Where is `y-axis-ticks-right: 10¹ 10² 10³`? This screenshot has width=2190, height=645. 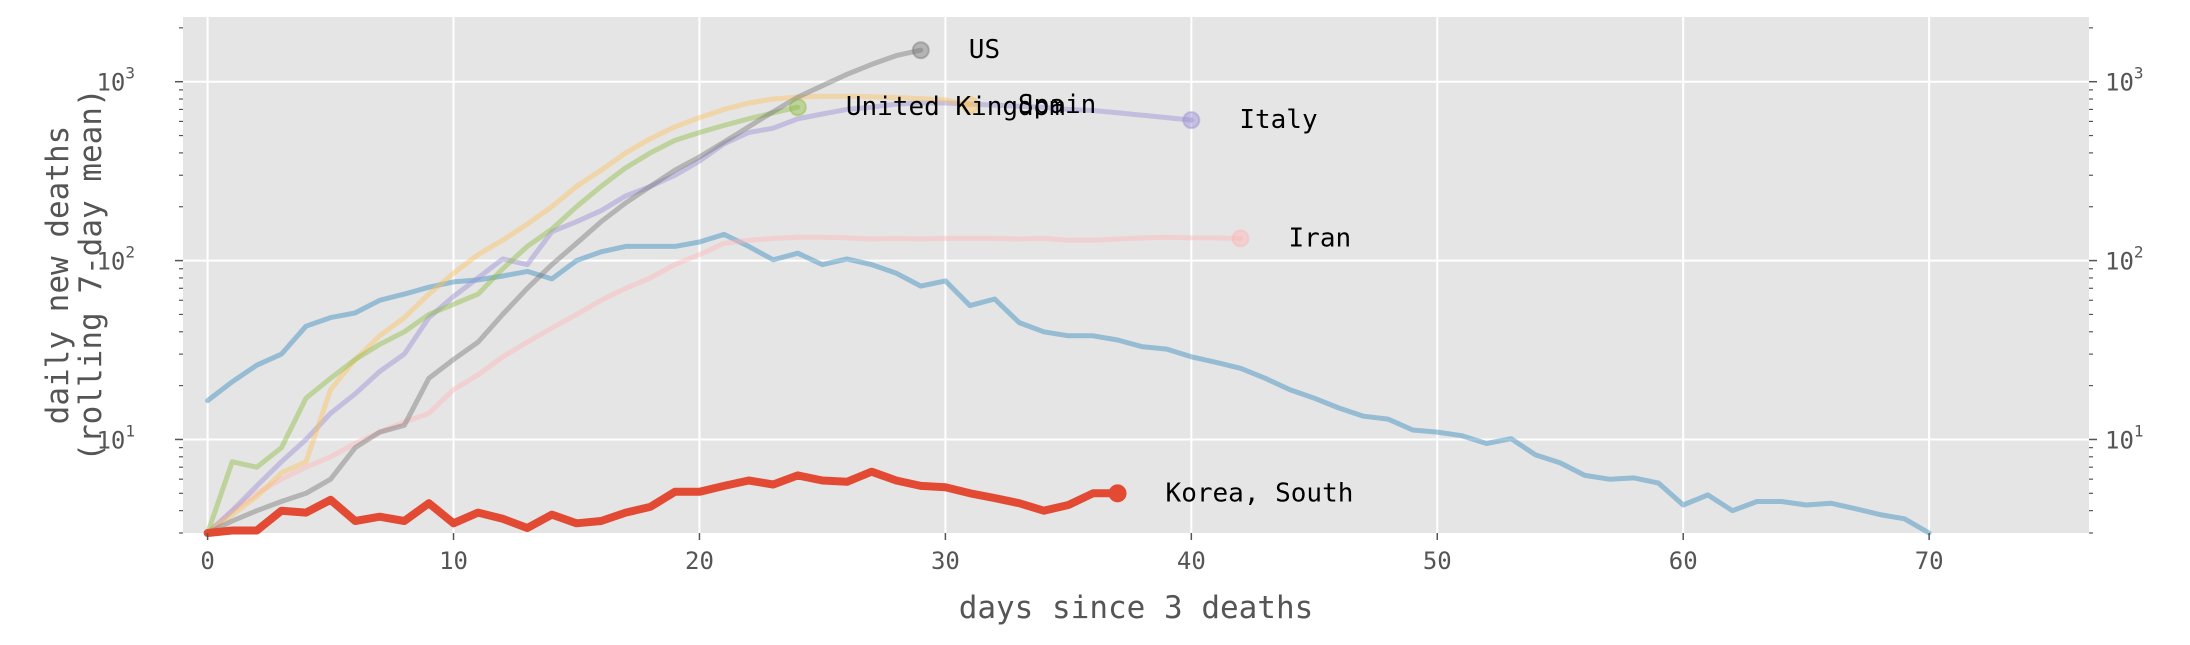
y-axis-ticks-right: 10¹ 10² 10³ is located at coordinates (2116, 280).